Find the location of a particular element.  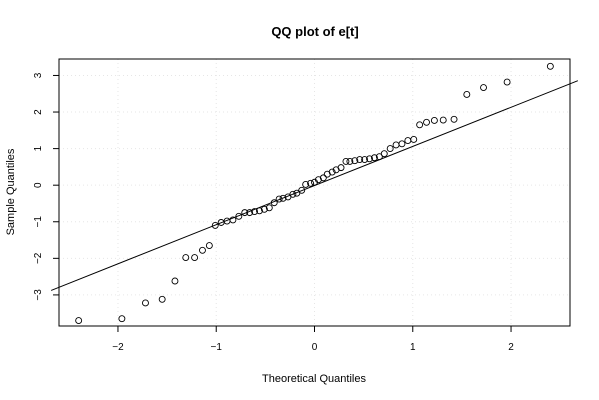

y-tick-label: 2 is located at coordinates (38, 112).